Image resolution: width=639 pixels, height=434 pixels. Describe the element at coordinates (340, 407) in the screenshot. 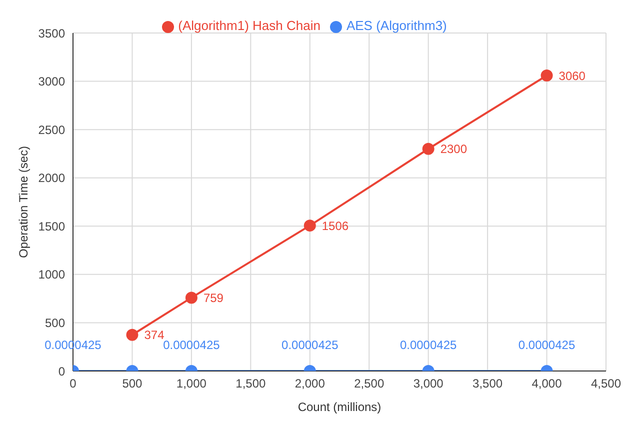

I see `x-axis-title: Count (millions)` at that location.